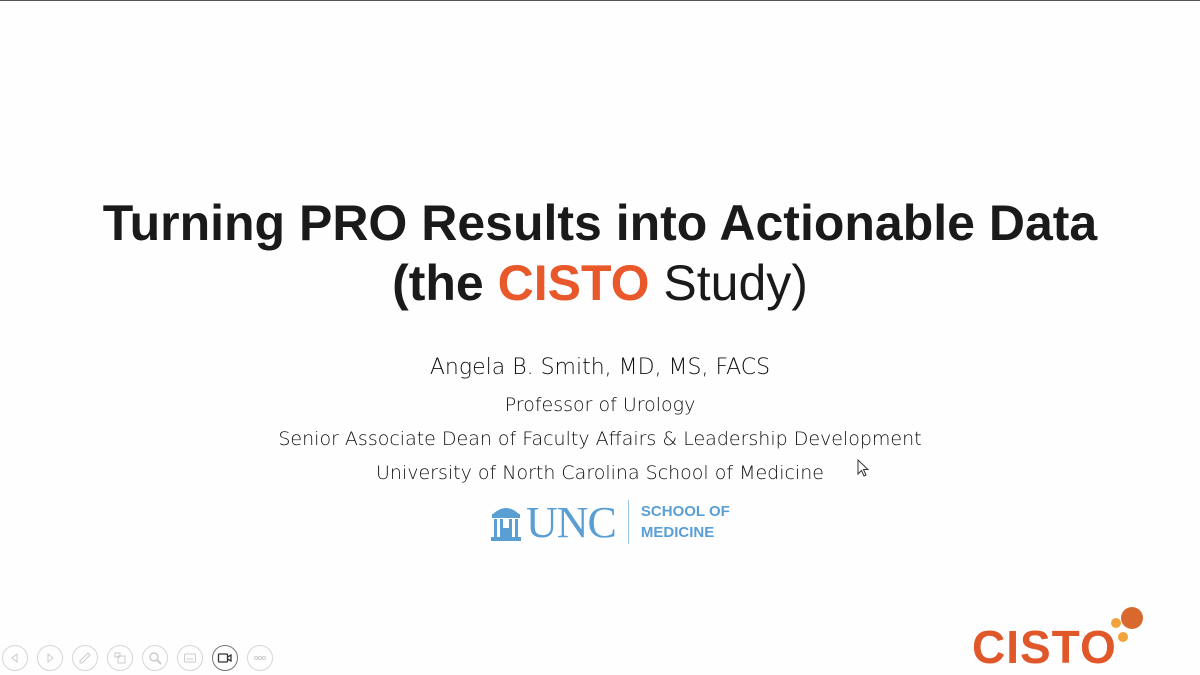 The height and width of the screenshot is (675, 1200). I want to click on unc-sub2: MEDICINE, so click(677, 532).